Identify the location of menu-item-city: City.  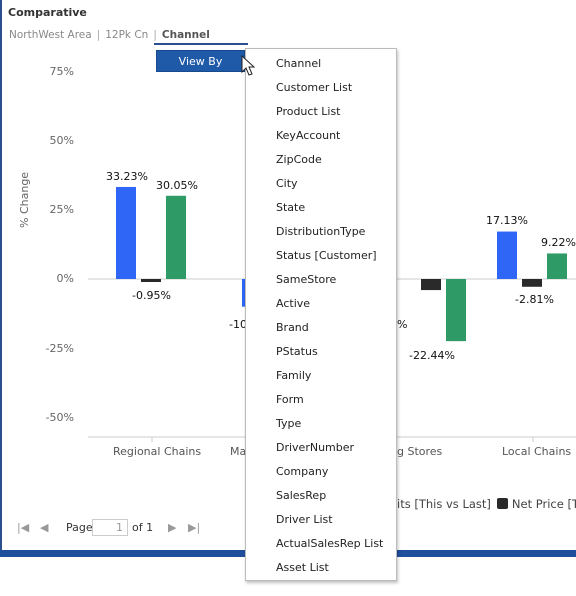
(287, 183).